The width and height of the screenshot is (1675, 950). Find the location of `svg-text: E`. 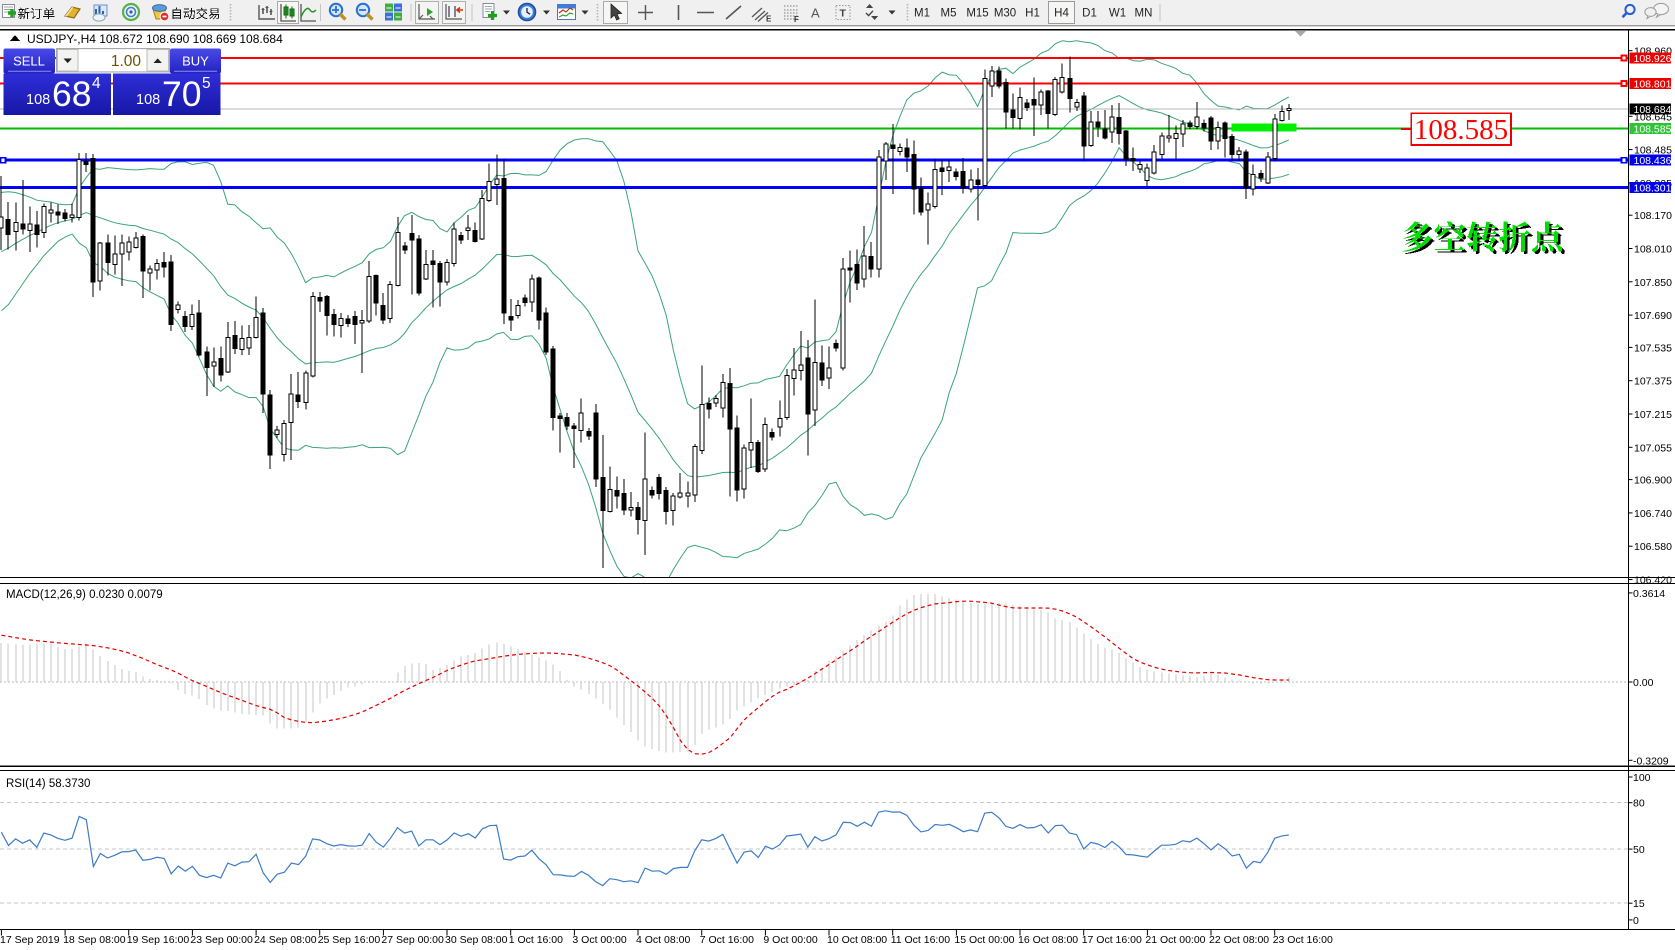

svg-text: E is located at coordinates (769, 19).